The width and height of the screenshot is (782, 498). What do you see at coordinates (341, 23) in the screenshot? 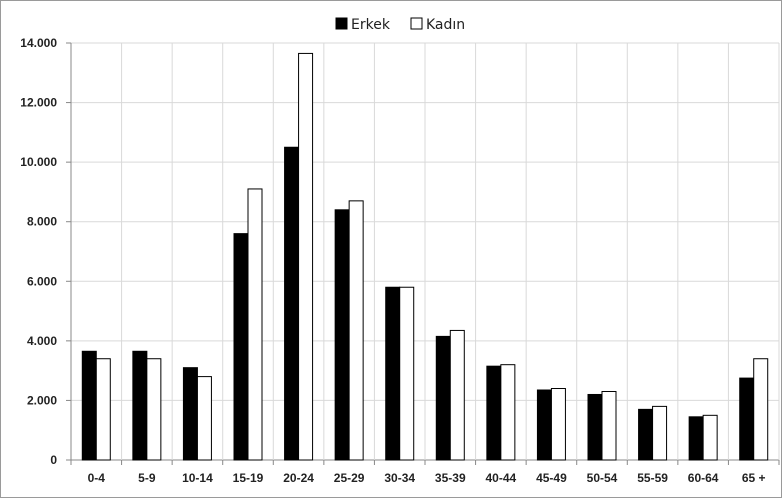
I see `legend-swatch-erkek` at bounding box center [341, 23].